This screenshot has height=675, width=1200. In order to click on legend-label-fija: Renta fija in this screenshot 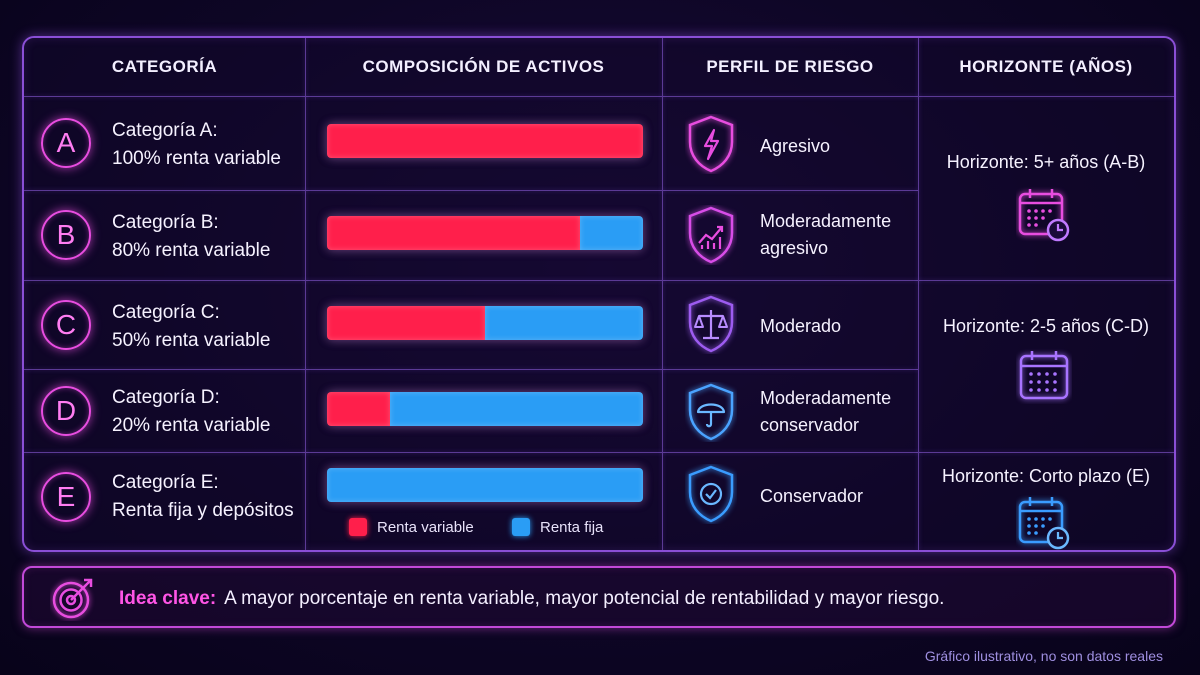, I will do `click(572, 527)`.